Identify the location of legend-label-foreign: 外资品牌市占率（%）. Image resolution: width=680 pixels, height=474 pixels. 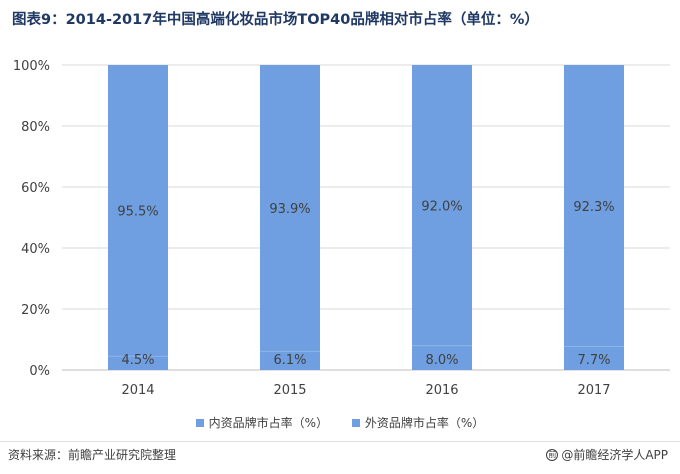
(424, 423).